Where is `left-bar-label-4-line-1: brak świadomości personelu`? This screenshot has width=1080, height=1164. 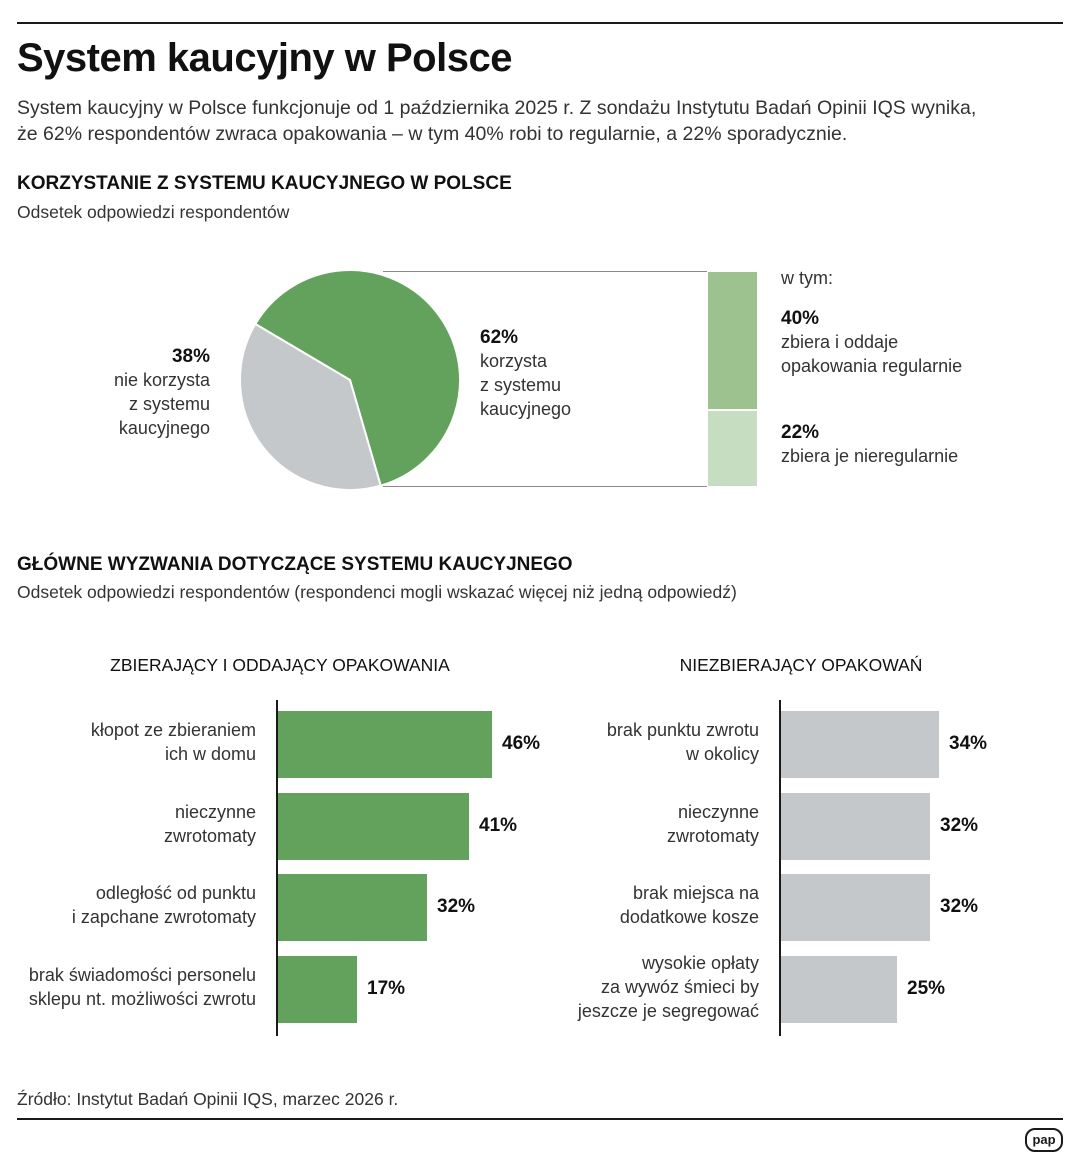 left-bar-label-4-line-1: brak świadomości personelu is located at coordinates (142, 975).